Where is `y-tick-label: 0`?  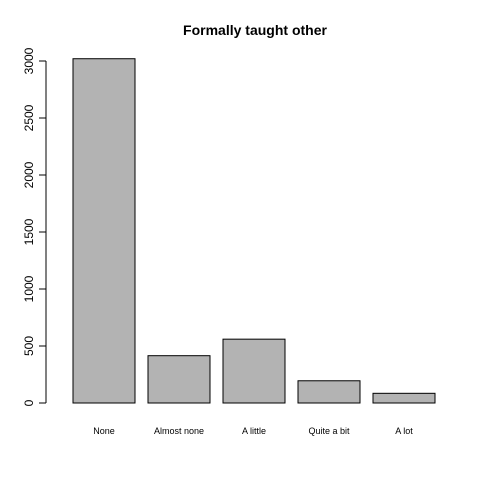 y-tick-label: 0 is located at coordinates (29, 402).